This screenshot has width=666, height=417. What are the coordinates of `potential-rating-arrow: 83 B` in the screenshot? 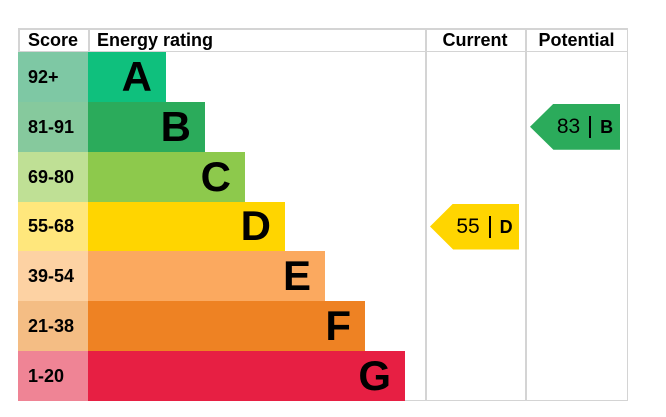 It's located at (575, 126).